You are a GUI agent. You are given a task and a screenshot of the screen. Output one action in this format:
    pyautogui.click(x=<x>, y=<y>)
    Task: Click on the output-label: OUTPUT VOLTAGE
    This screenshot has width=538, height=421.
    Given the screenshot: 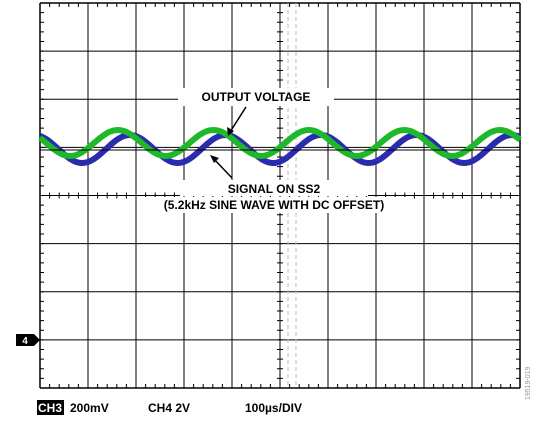 What is the action you would take?
    pyautogui.click(x=256, y=97)
    